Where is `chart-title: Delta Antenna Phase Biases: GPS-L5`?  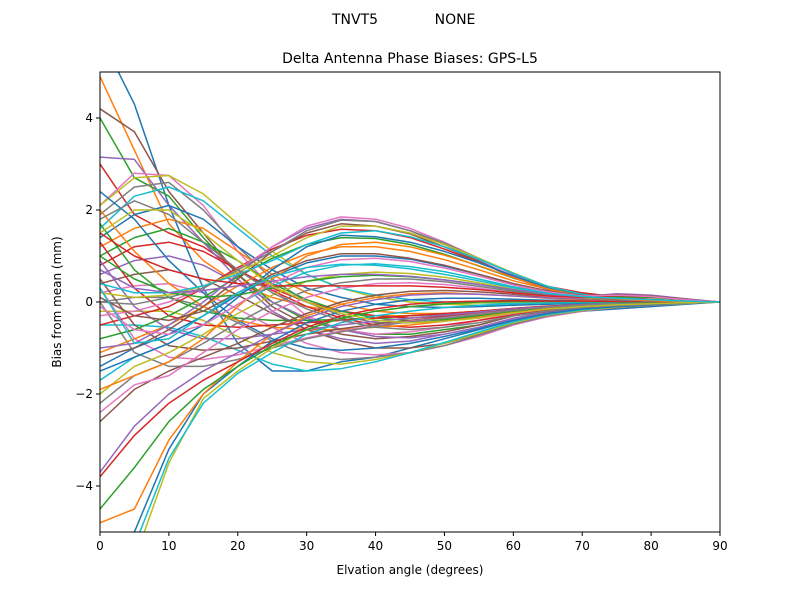
chart-title: Delta Antenna Phase Biases: GPS-L5 is located at coordinates (410, 59).